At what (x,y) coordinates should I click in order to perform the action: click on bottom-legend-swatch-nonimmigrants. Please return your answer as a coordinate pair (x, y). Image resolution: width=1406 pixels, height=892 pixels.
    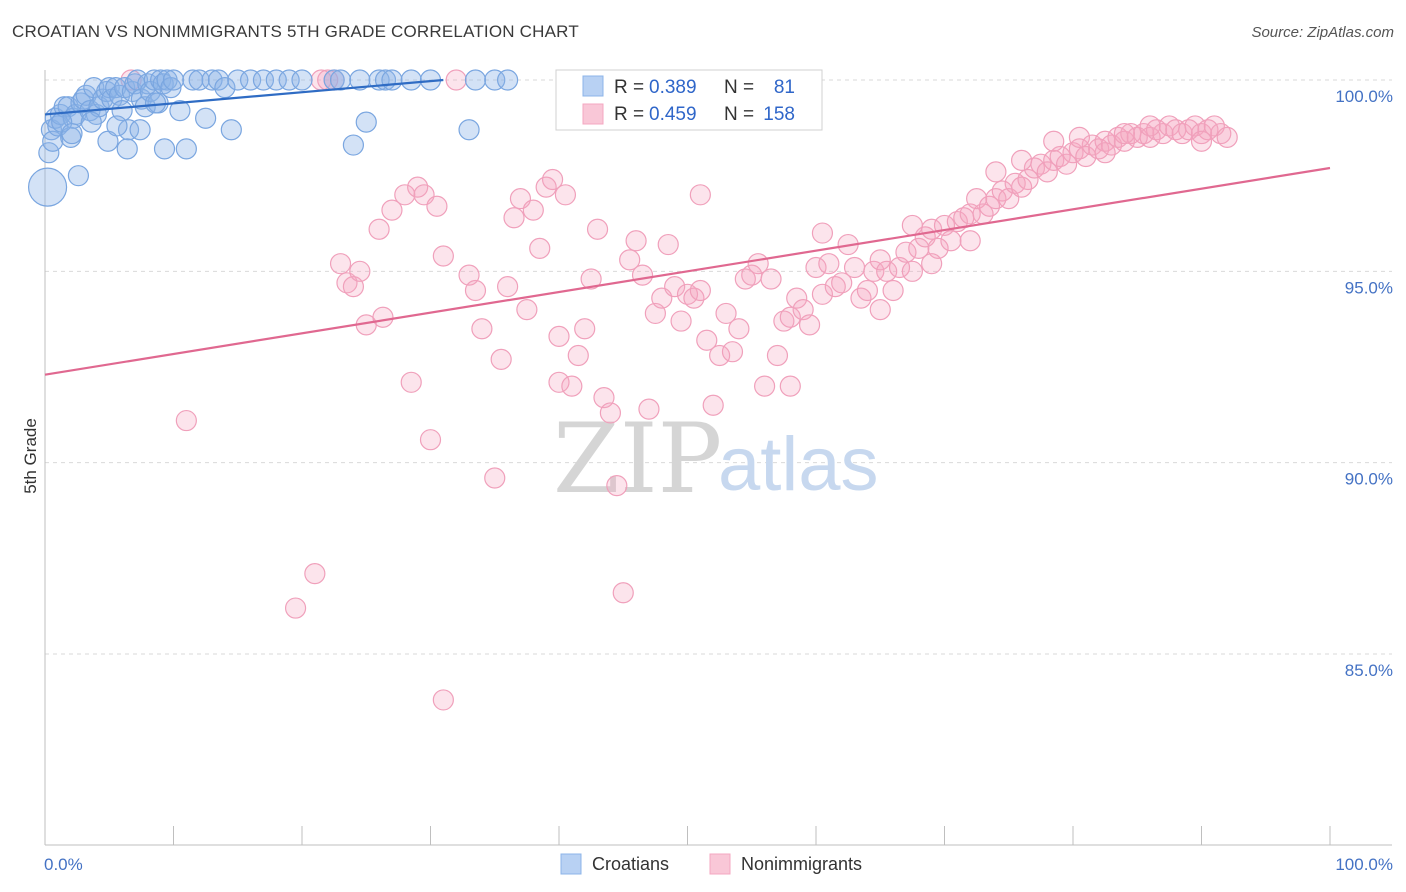
    Looking at the image, I should click on (720, 864).